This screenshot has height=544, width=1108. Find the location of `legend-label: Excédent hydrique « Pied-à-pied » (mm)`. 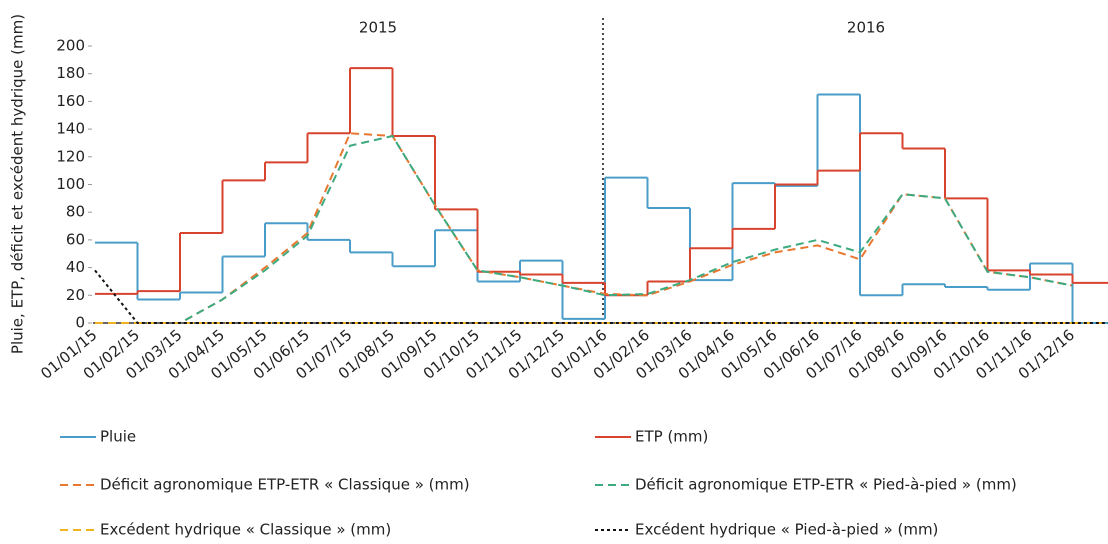

legend-label: Excédent hydrique « Pied-à-pied » (mm) is located at coordinates (786, 530).